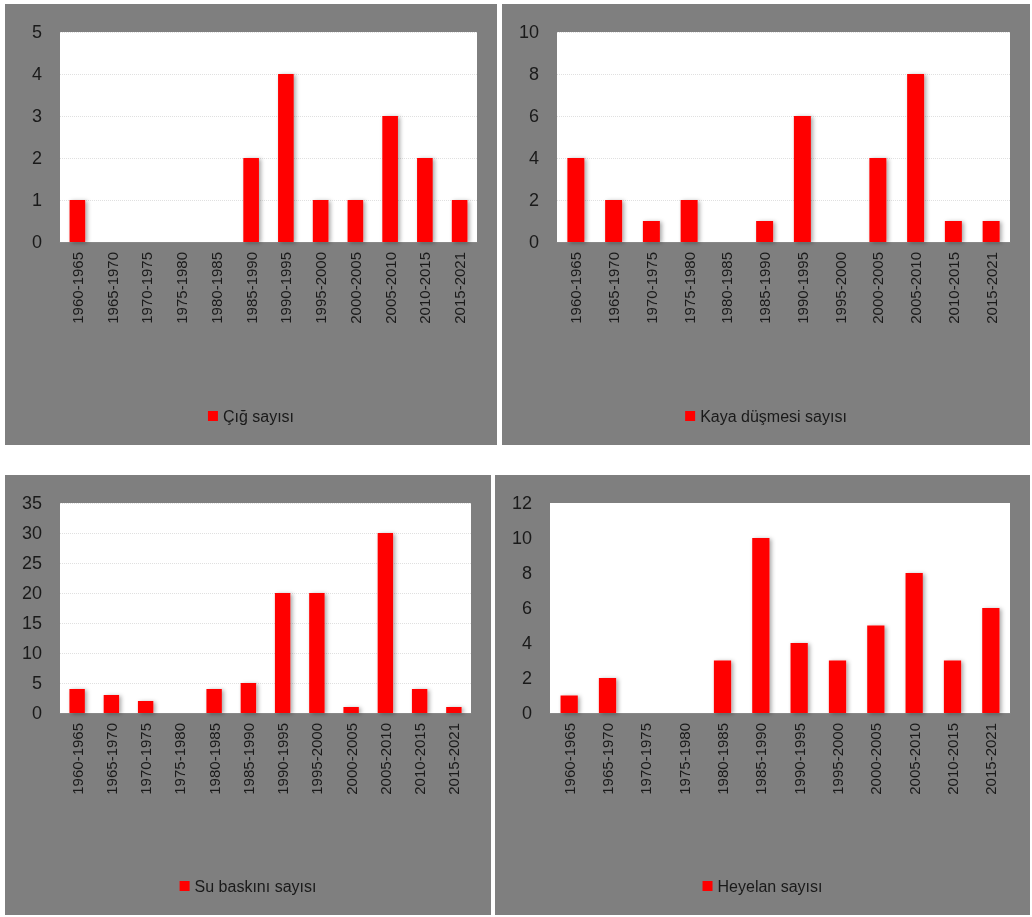 The width and height of the screenshot is (1032, 917). Describe the element at coordinates (255, 886) in the screenshot. I see `legend-label: Su baskını sayısı` at that location.